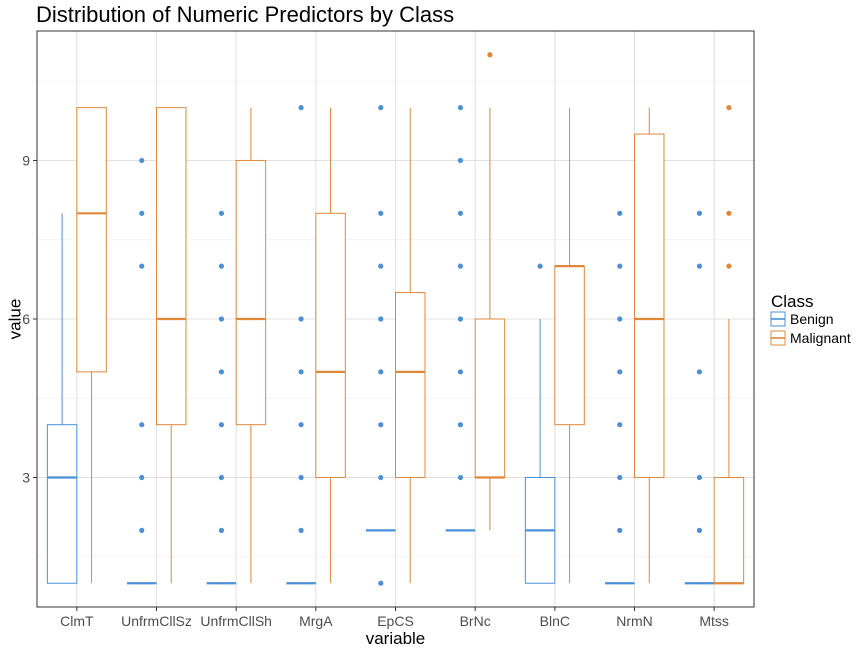 This screenshot has height=648, width=864. I want to click on box-mrga, so click(330, 345).